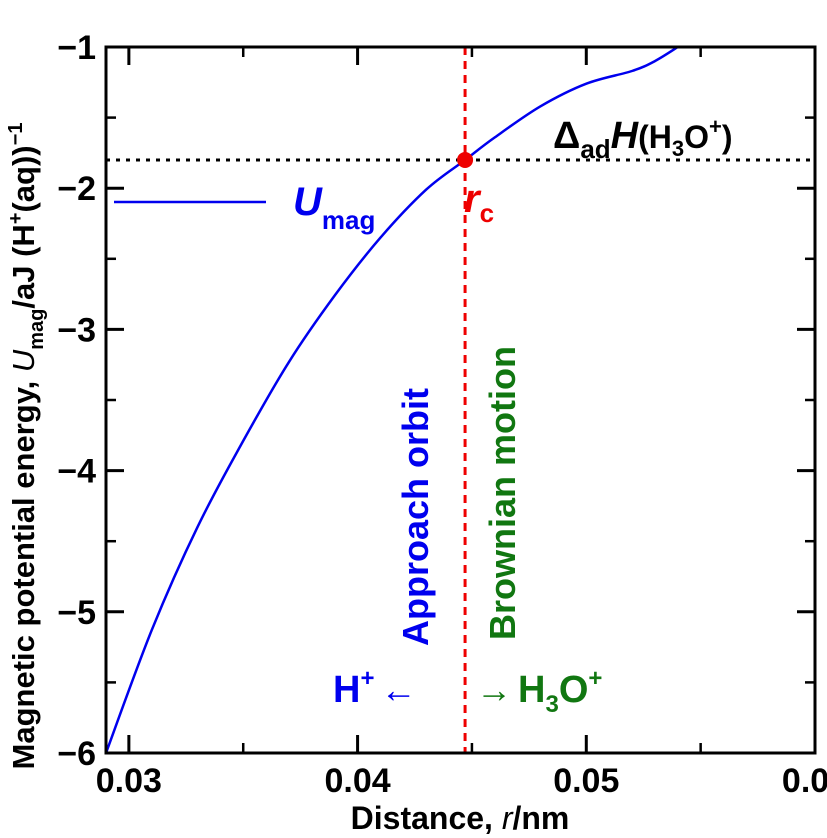  I want to click on h3o-ion-o: O, so click(574, 690).